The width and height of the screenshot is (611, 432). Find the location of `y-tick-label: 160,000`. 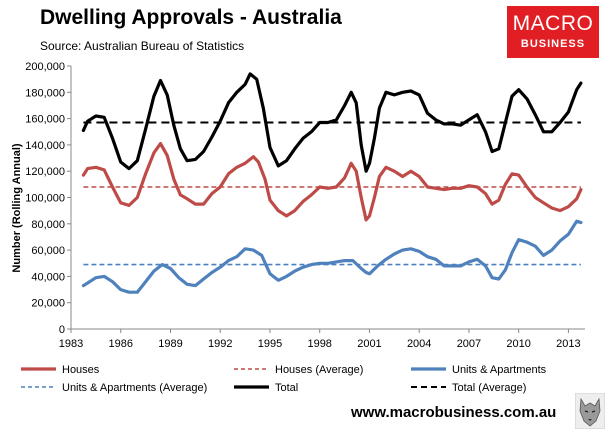

y-tick-label: 160,000 is located at coordinates (45, 120).